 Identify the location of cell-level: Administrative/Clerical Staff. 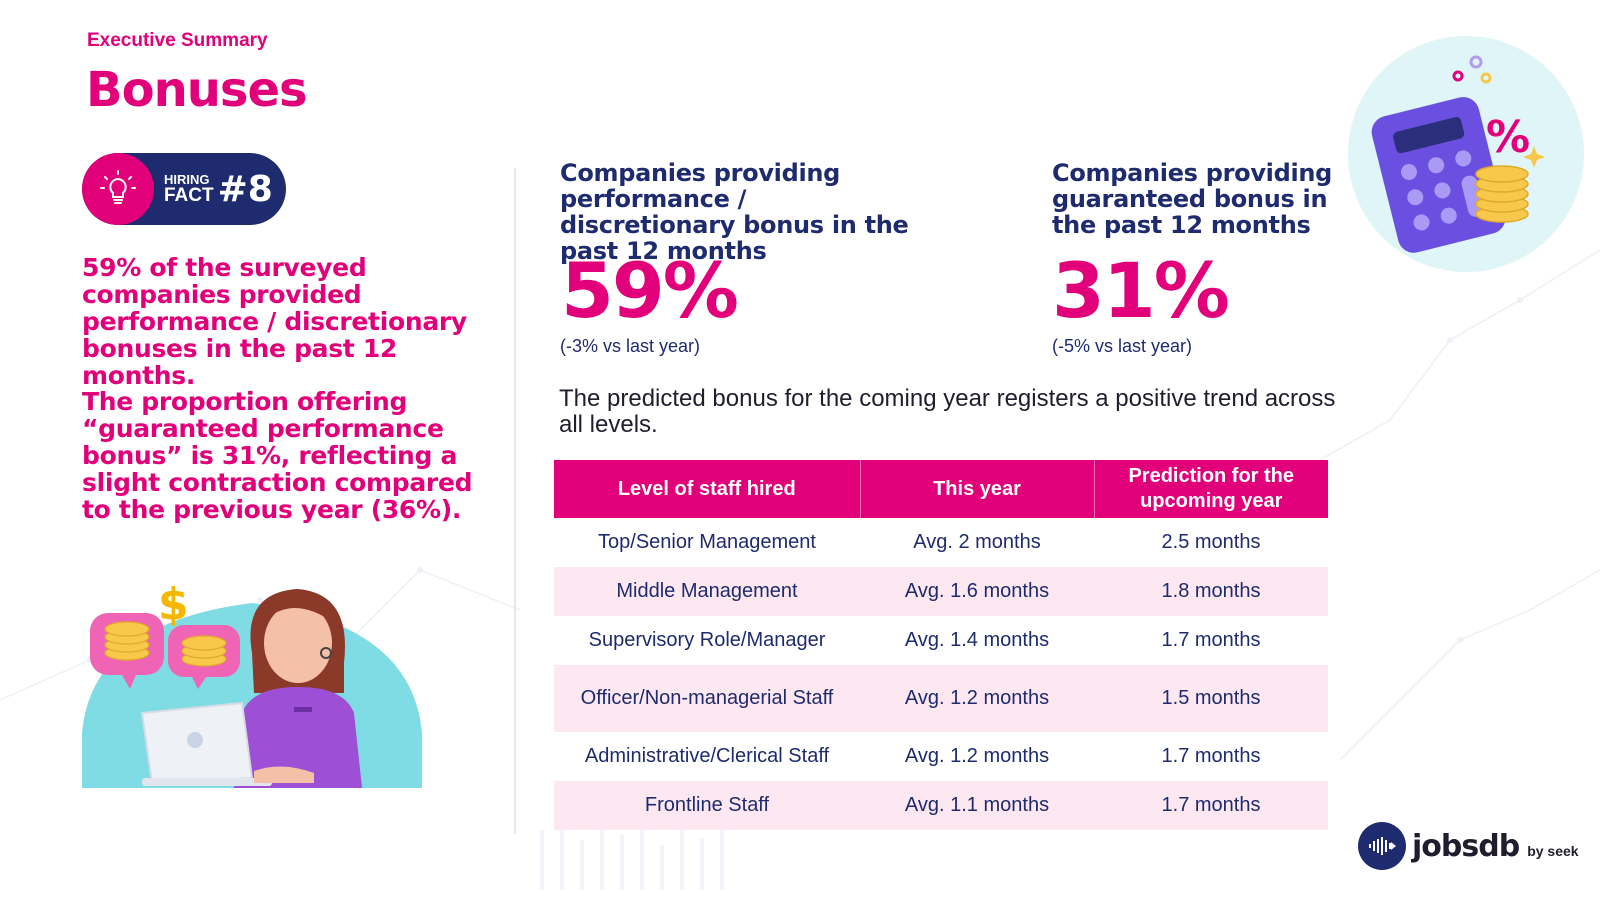
(707, 756).